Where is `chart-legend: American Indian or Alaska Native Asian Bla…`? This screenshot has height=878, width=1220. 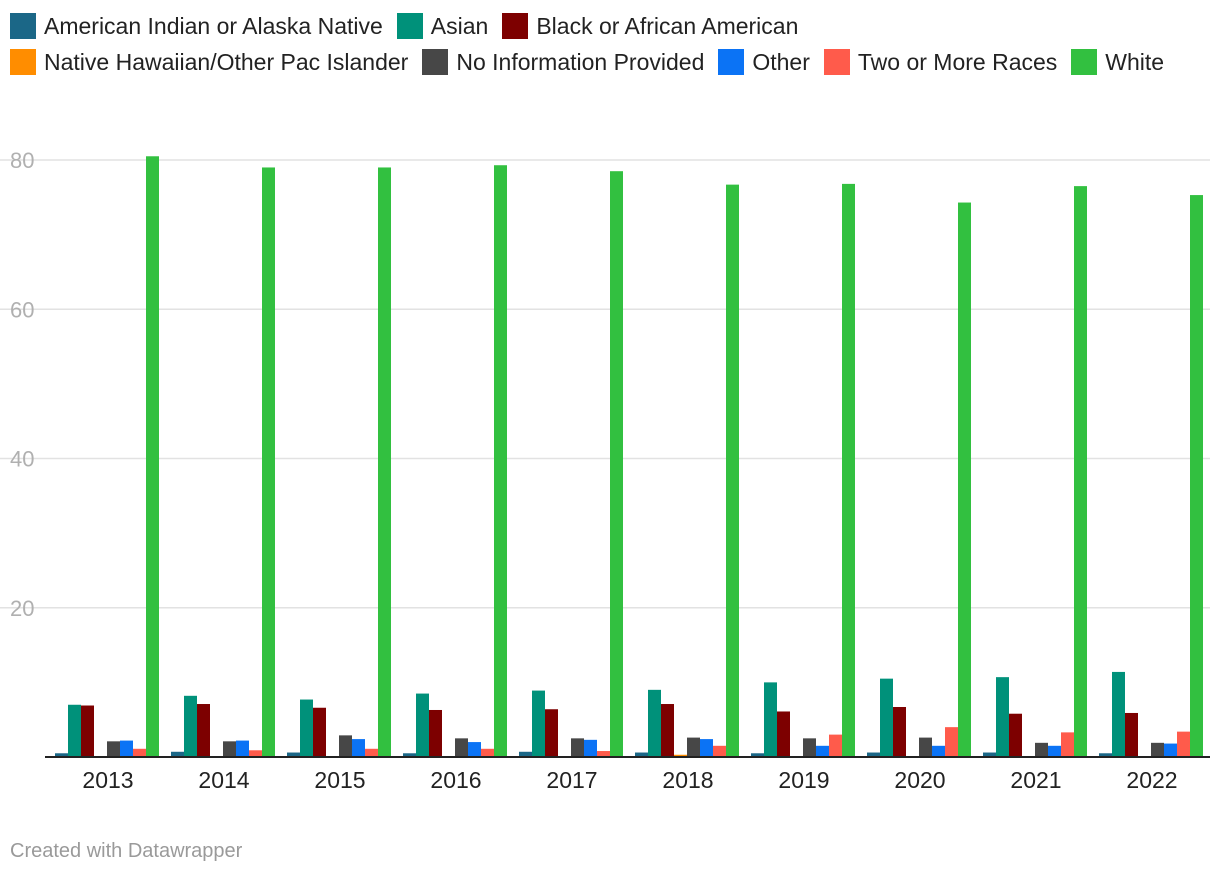
chart-legend: American Indian or Alaska Native Asian Bla… is located at coordinates (610, 44).